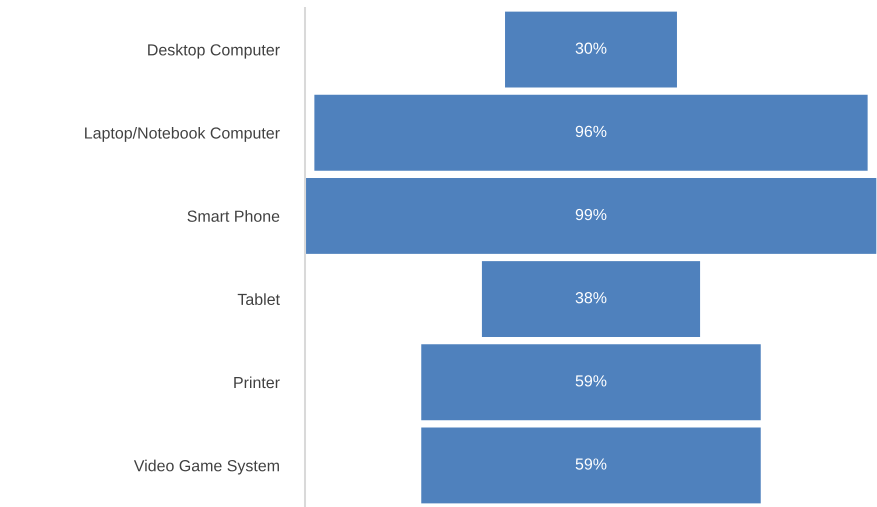 This screenshot has height=507, width=877. What do you see at coordinates (259, 299) in the screenshot?
I see `category-label: Tablet` at bounding box center [259, 299].